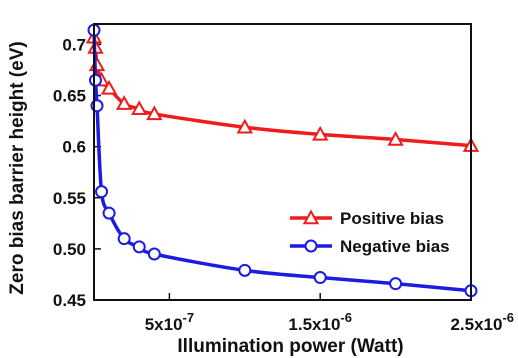 The height and width of the screenshot is (358, 518). What do you see at coordinates (77, 172) in the screenshot?
I see `y-axis-ticks: 0.45 0.50 0.55 0.6 0.65 0.7` at bounding box center [77, 172].